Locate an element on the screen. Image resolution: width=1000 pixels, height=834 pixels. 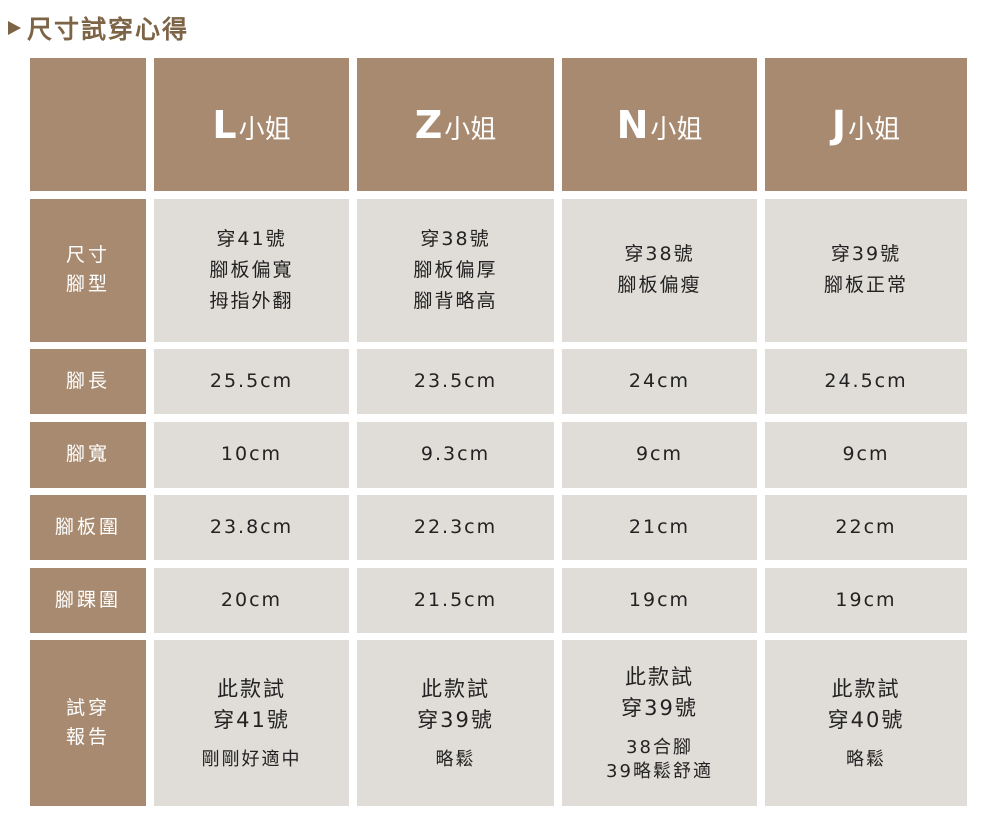
row-label-line: 腳長 is located at coordinates (87, 381).